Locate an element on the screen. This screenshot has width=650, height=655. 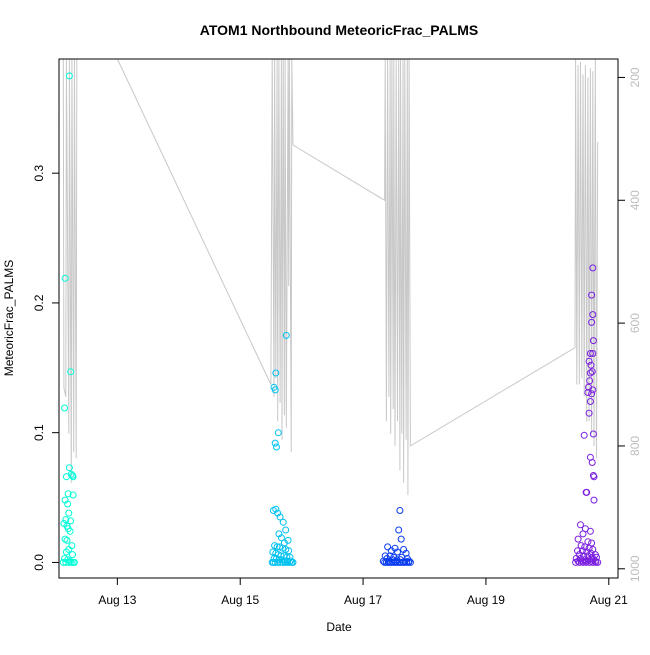
x-tick-label: Aug 19 is located at coordinates (486, 600).